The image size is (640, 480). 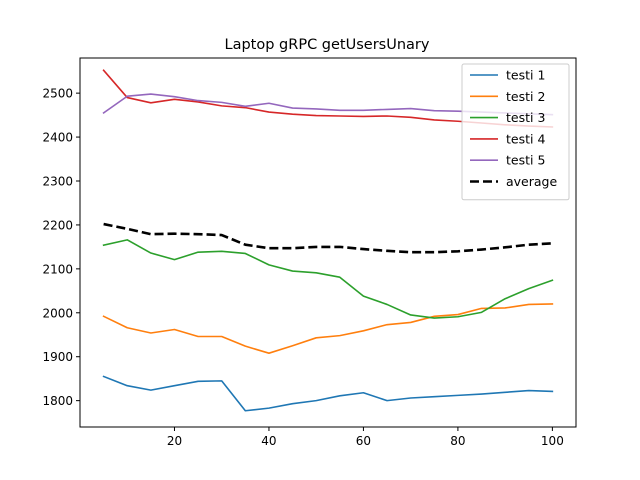 I want to click on x-tick-label: 80, so click(x=457, y=441).